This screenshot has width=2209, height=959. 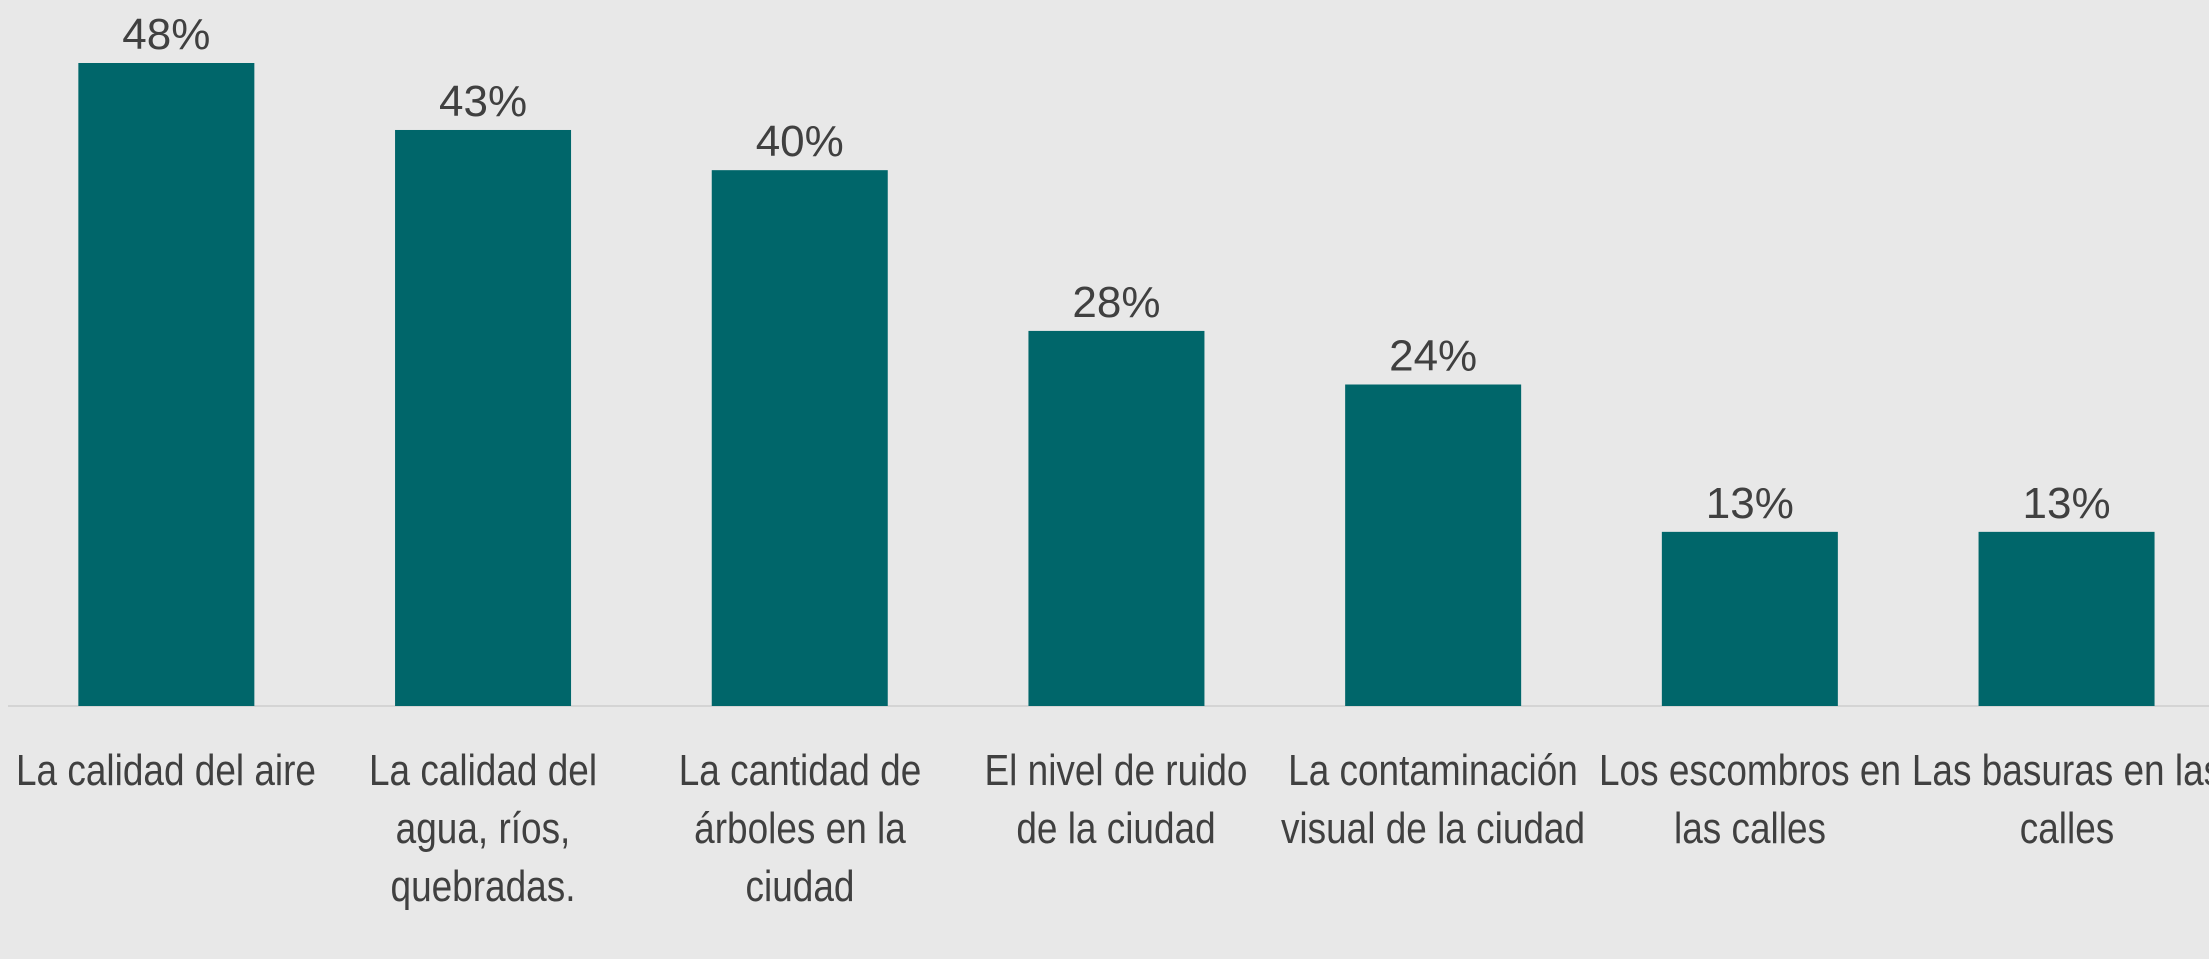 I want to click on value-label: 48%, so click(x=166, y=34).